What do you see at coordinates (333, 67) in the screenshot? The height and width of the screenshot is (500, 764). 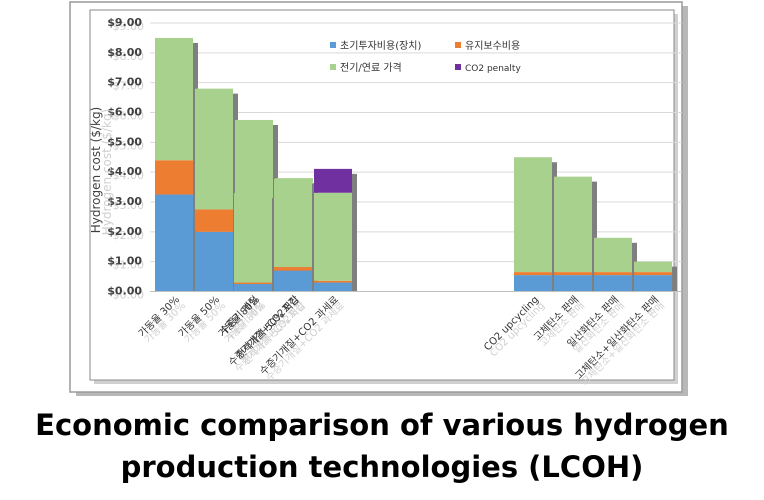 I see `legend-swatch-electricity-fuel` at bounding box center [333, 67].